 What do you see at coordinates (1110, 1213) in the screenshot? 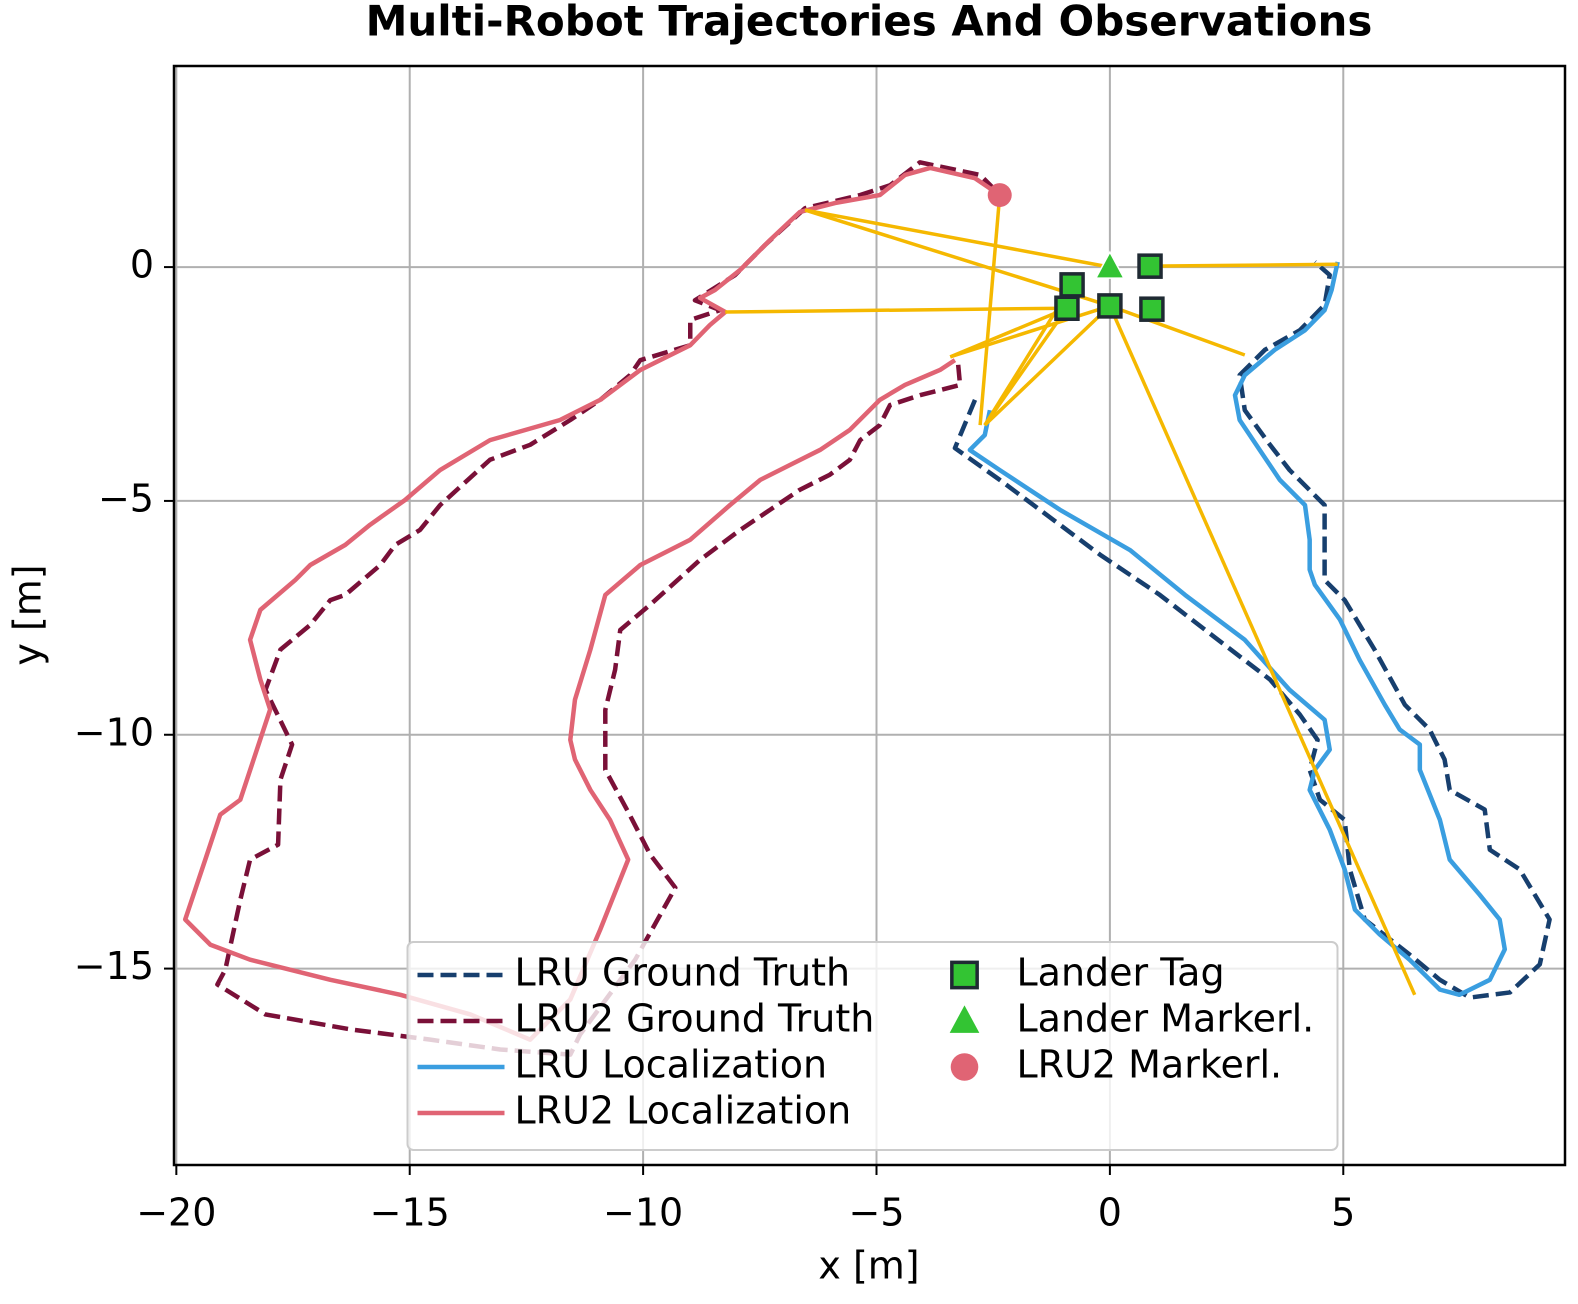
I see `x-tick-label: 0` at bounding box center [1110, 1213].